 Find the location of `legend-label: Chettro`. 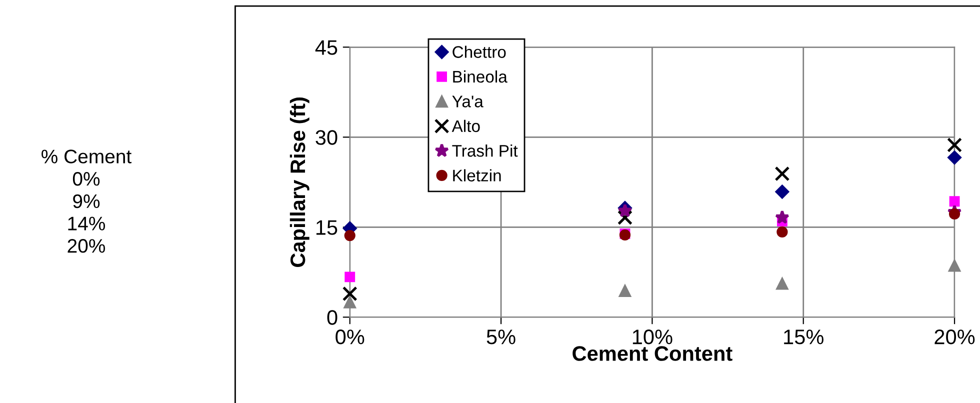

legend-label: Chettro is located at coordinates (479, 52).